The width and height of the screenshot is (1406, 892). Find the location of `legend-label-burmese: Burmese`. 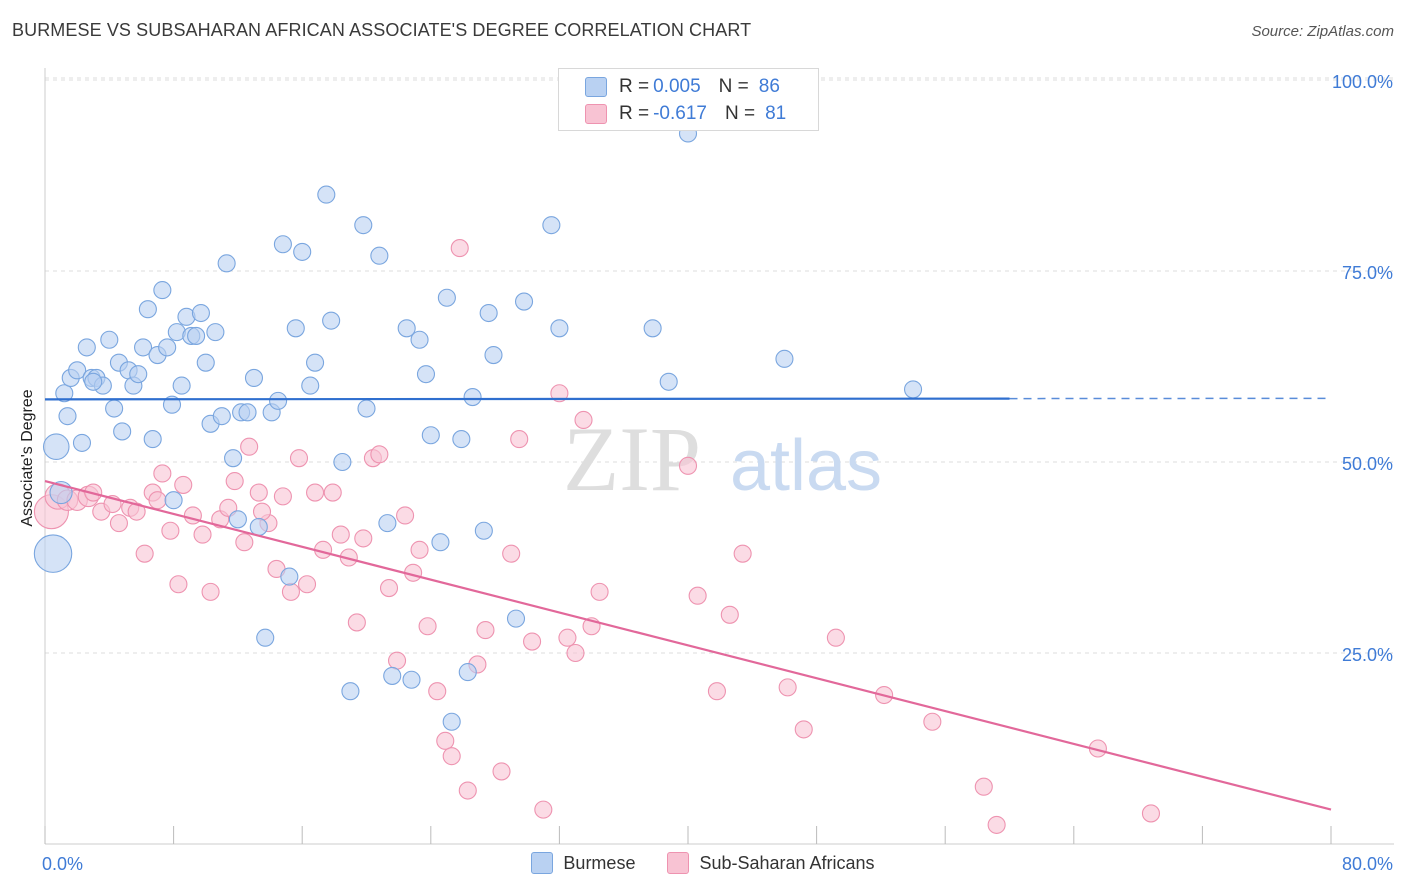

legend-label-burmese: Burmese is located at coordinates (599, 862).